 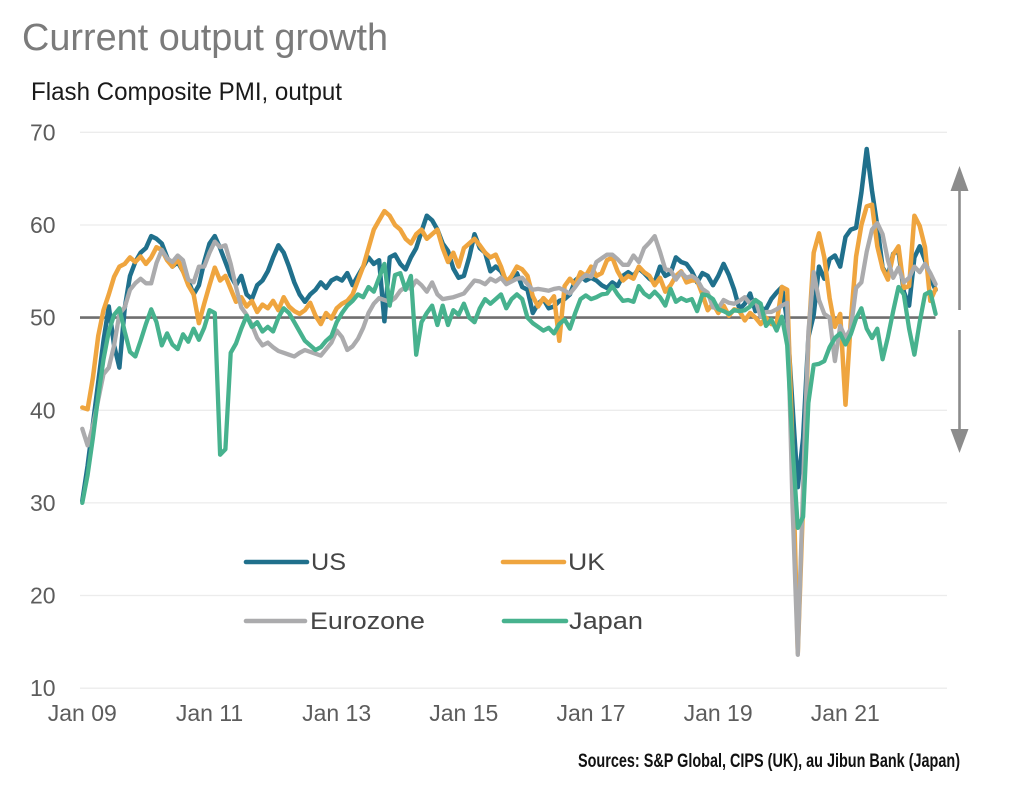 I want to click on svg-text: 70, so click(x=43, y=132).